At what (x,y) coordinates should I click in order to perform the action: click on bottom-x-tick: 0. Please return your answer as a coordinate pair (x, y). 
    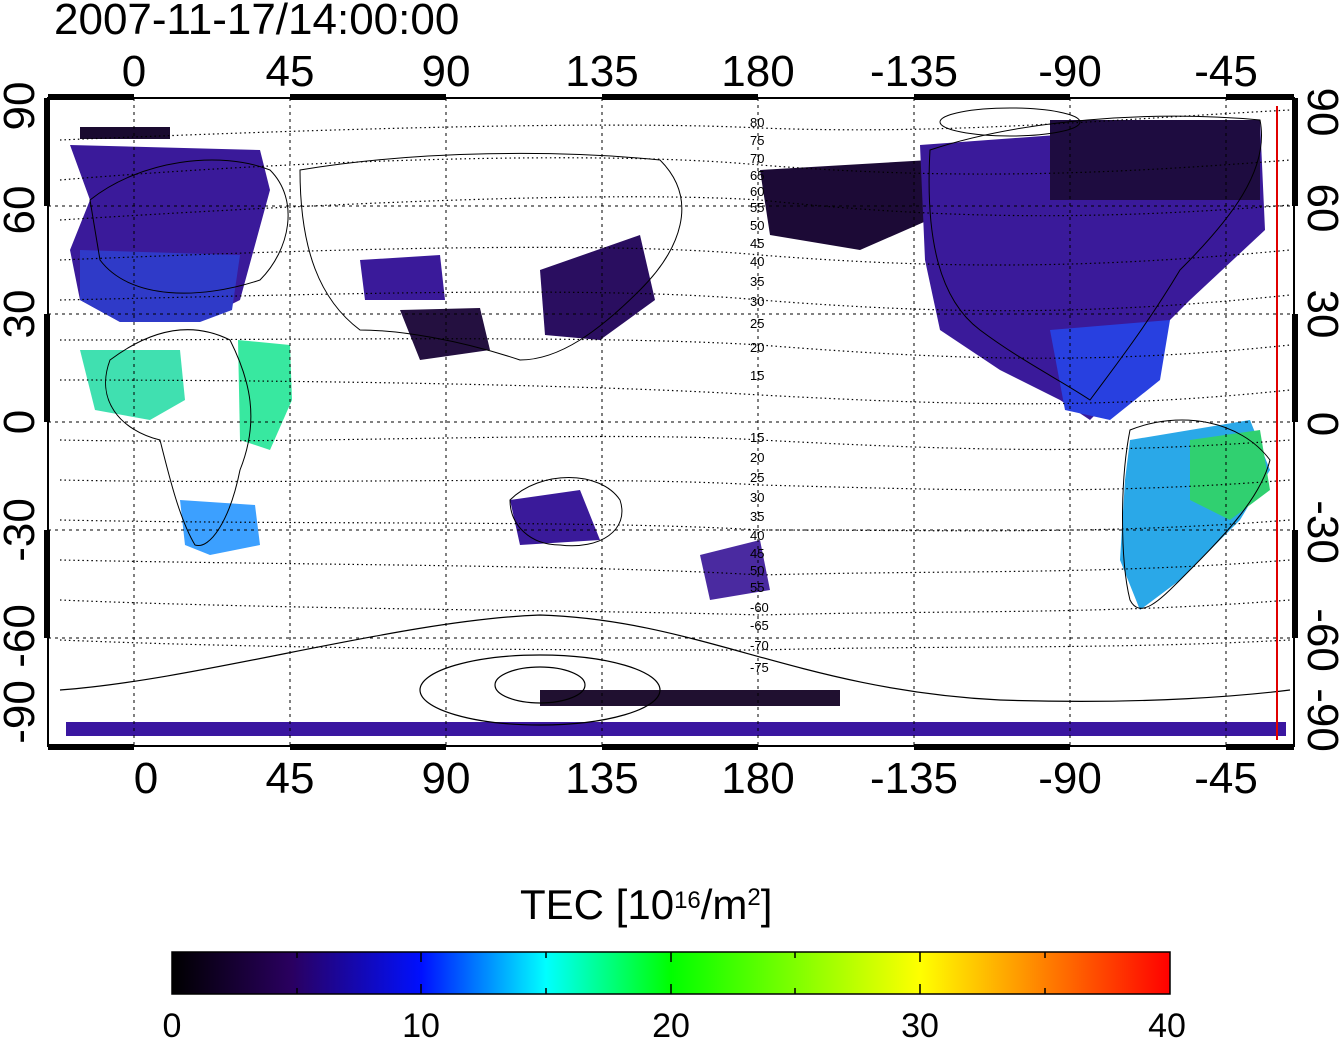
    Looking at the image, I should click on (146, 778).